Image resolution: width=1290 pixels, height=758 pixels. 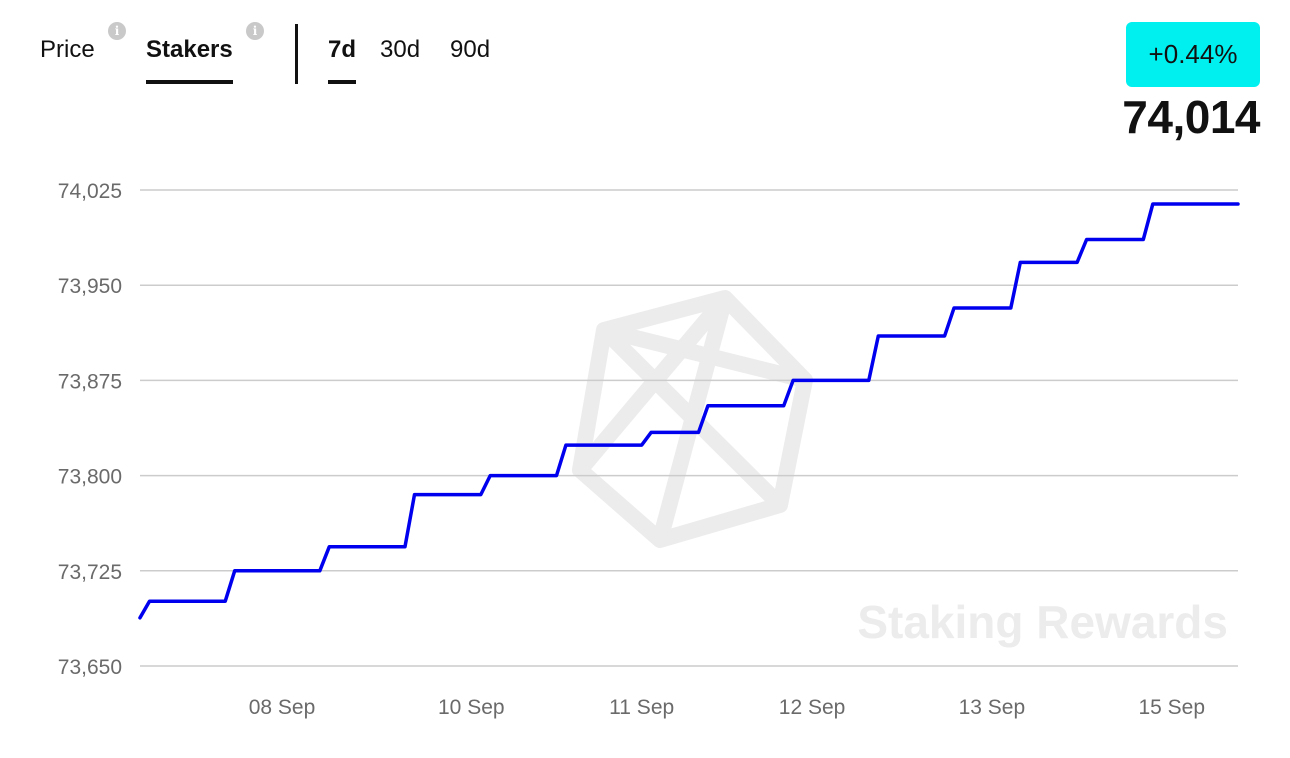 I want to click on range-tab-90d: 90d, so click(x=470, y=50).